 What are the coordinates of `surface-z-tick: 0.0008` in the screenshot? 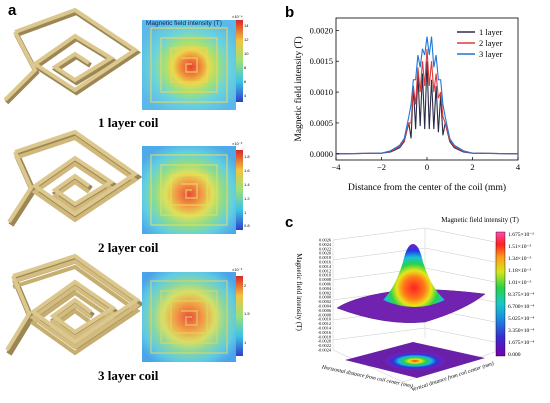 It's located at (325, 279).